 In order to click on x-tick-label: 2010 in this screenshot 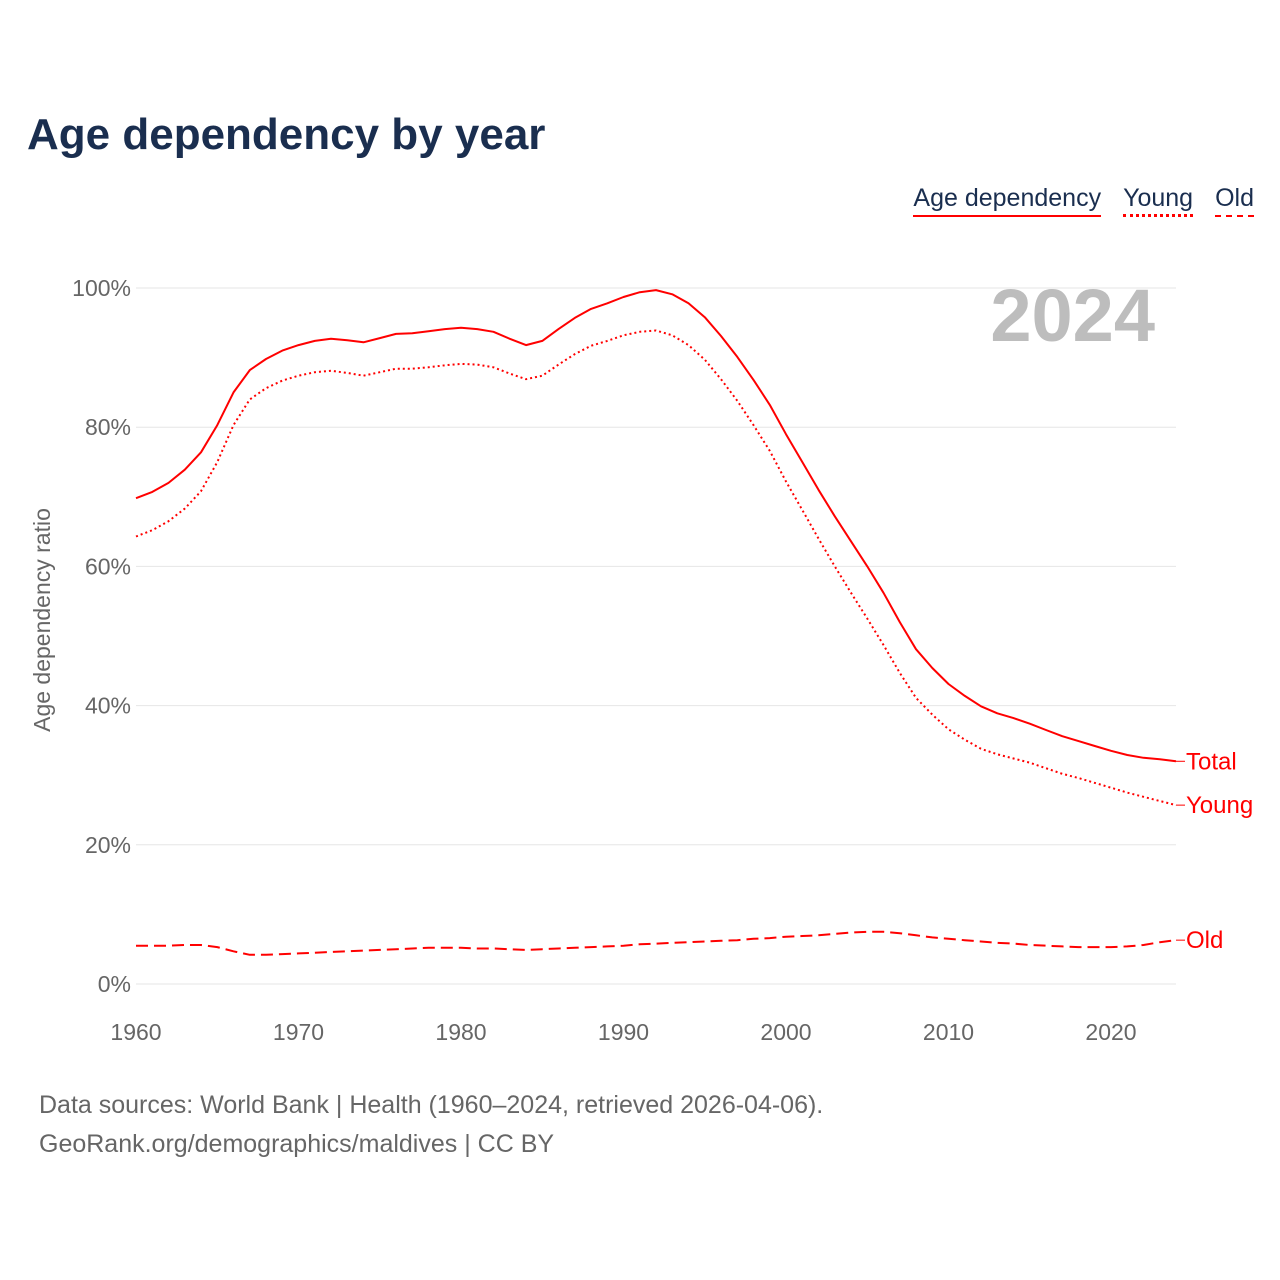, I will do `click(948, 1032)`.